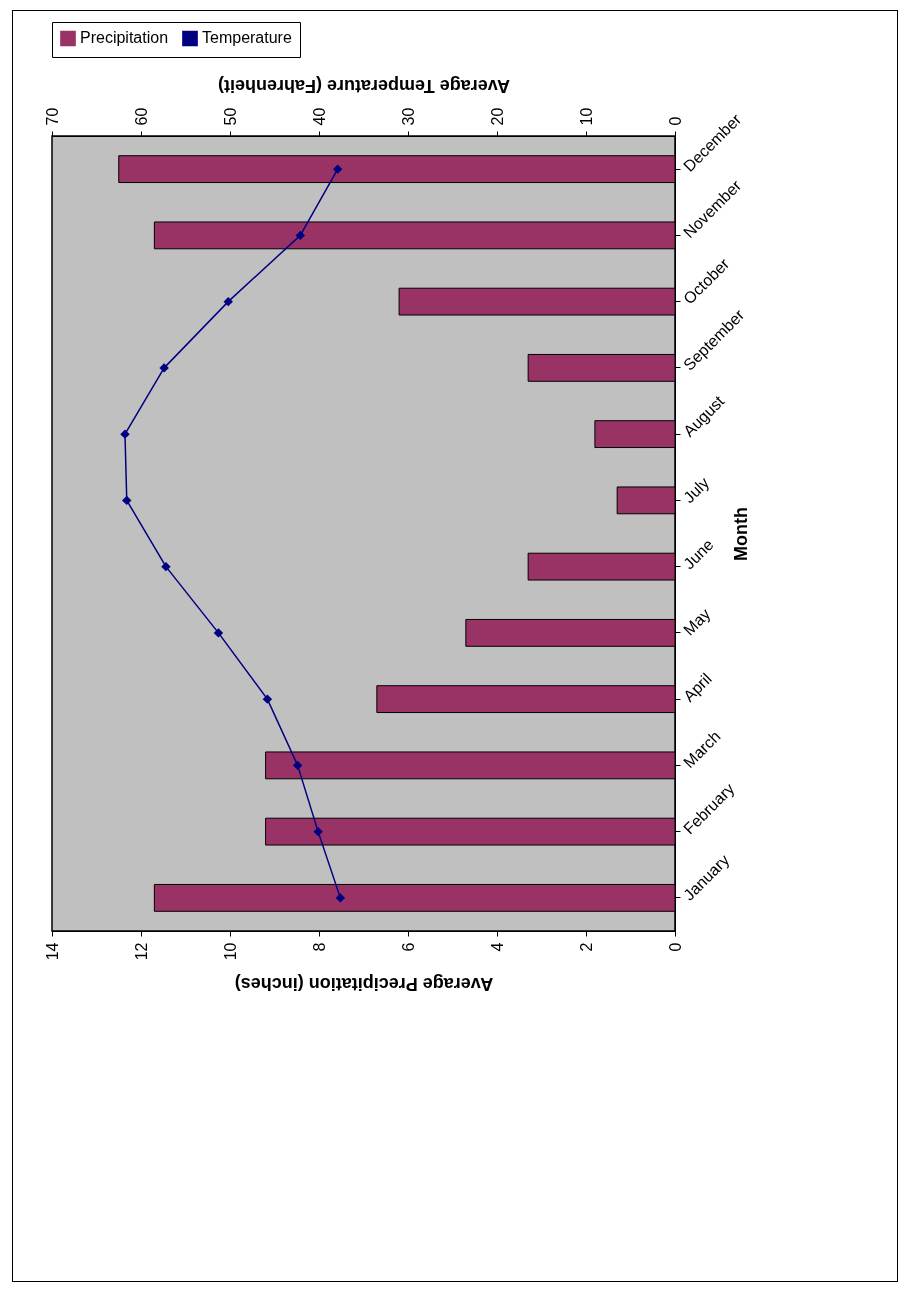  I want to click on y-tick-label: July, so click(696, 490).